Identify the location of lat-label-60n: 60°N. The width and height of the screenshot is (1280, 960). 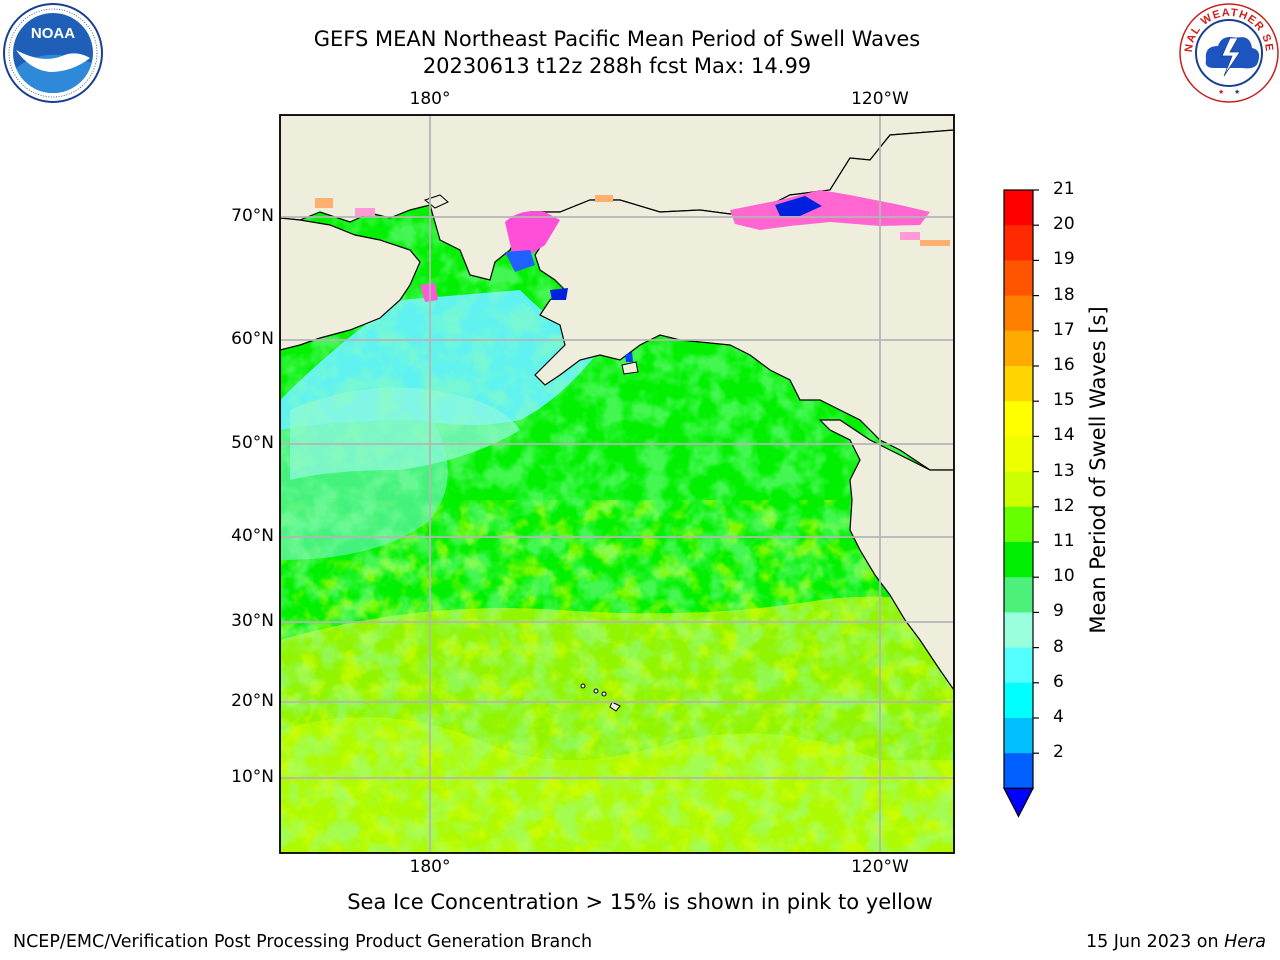
(252, 339).